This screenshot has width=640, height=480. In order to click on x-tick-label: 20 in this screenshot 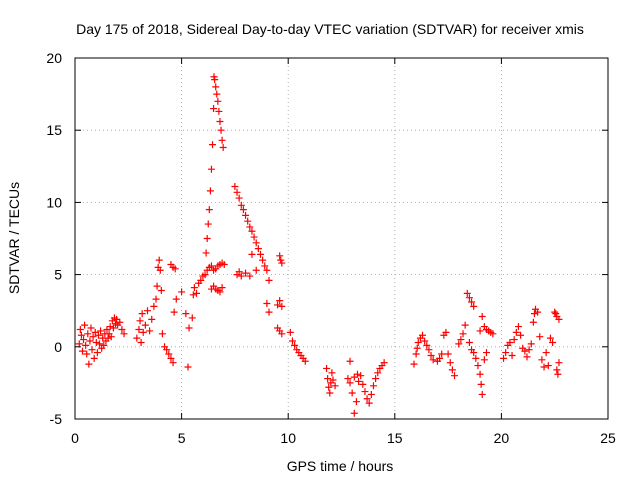, I will do `click(502, 438)`.